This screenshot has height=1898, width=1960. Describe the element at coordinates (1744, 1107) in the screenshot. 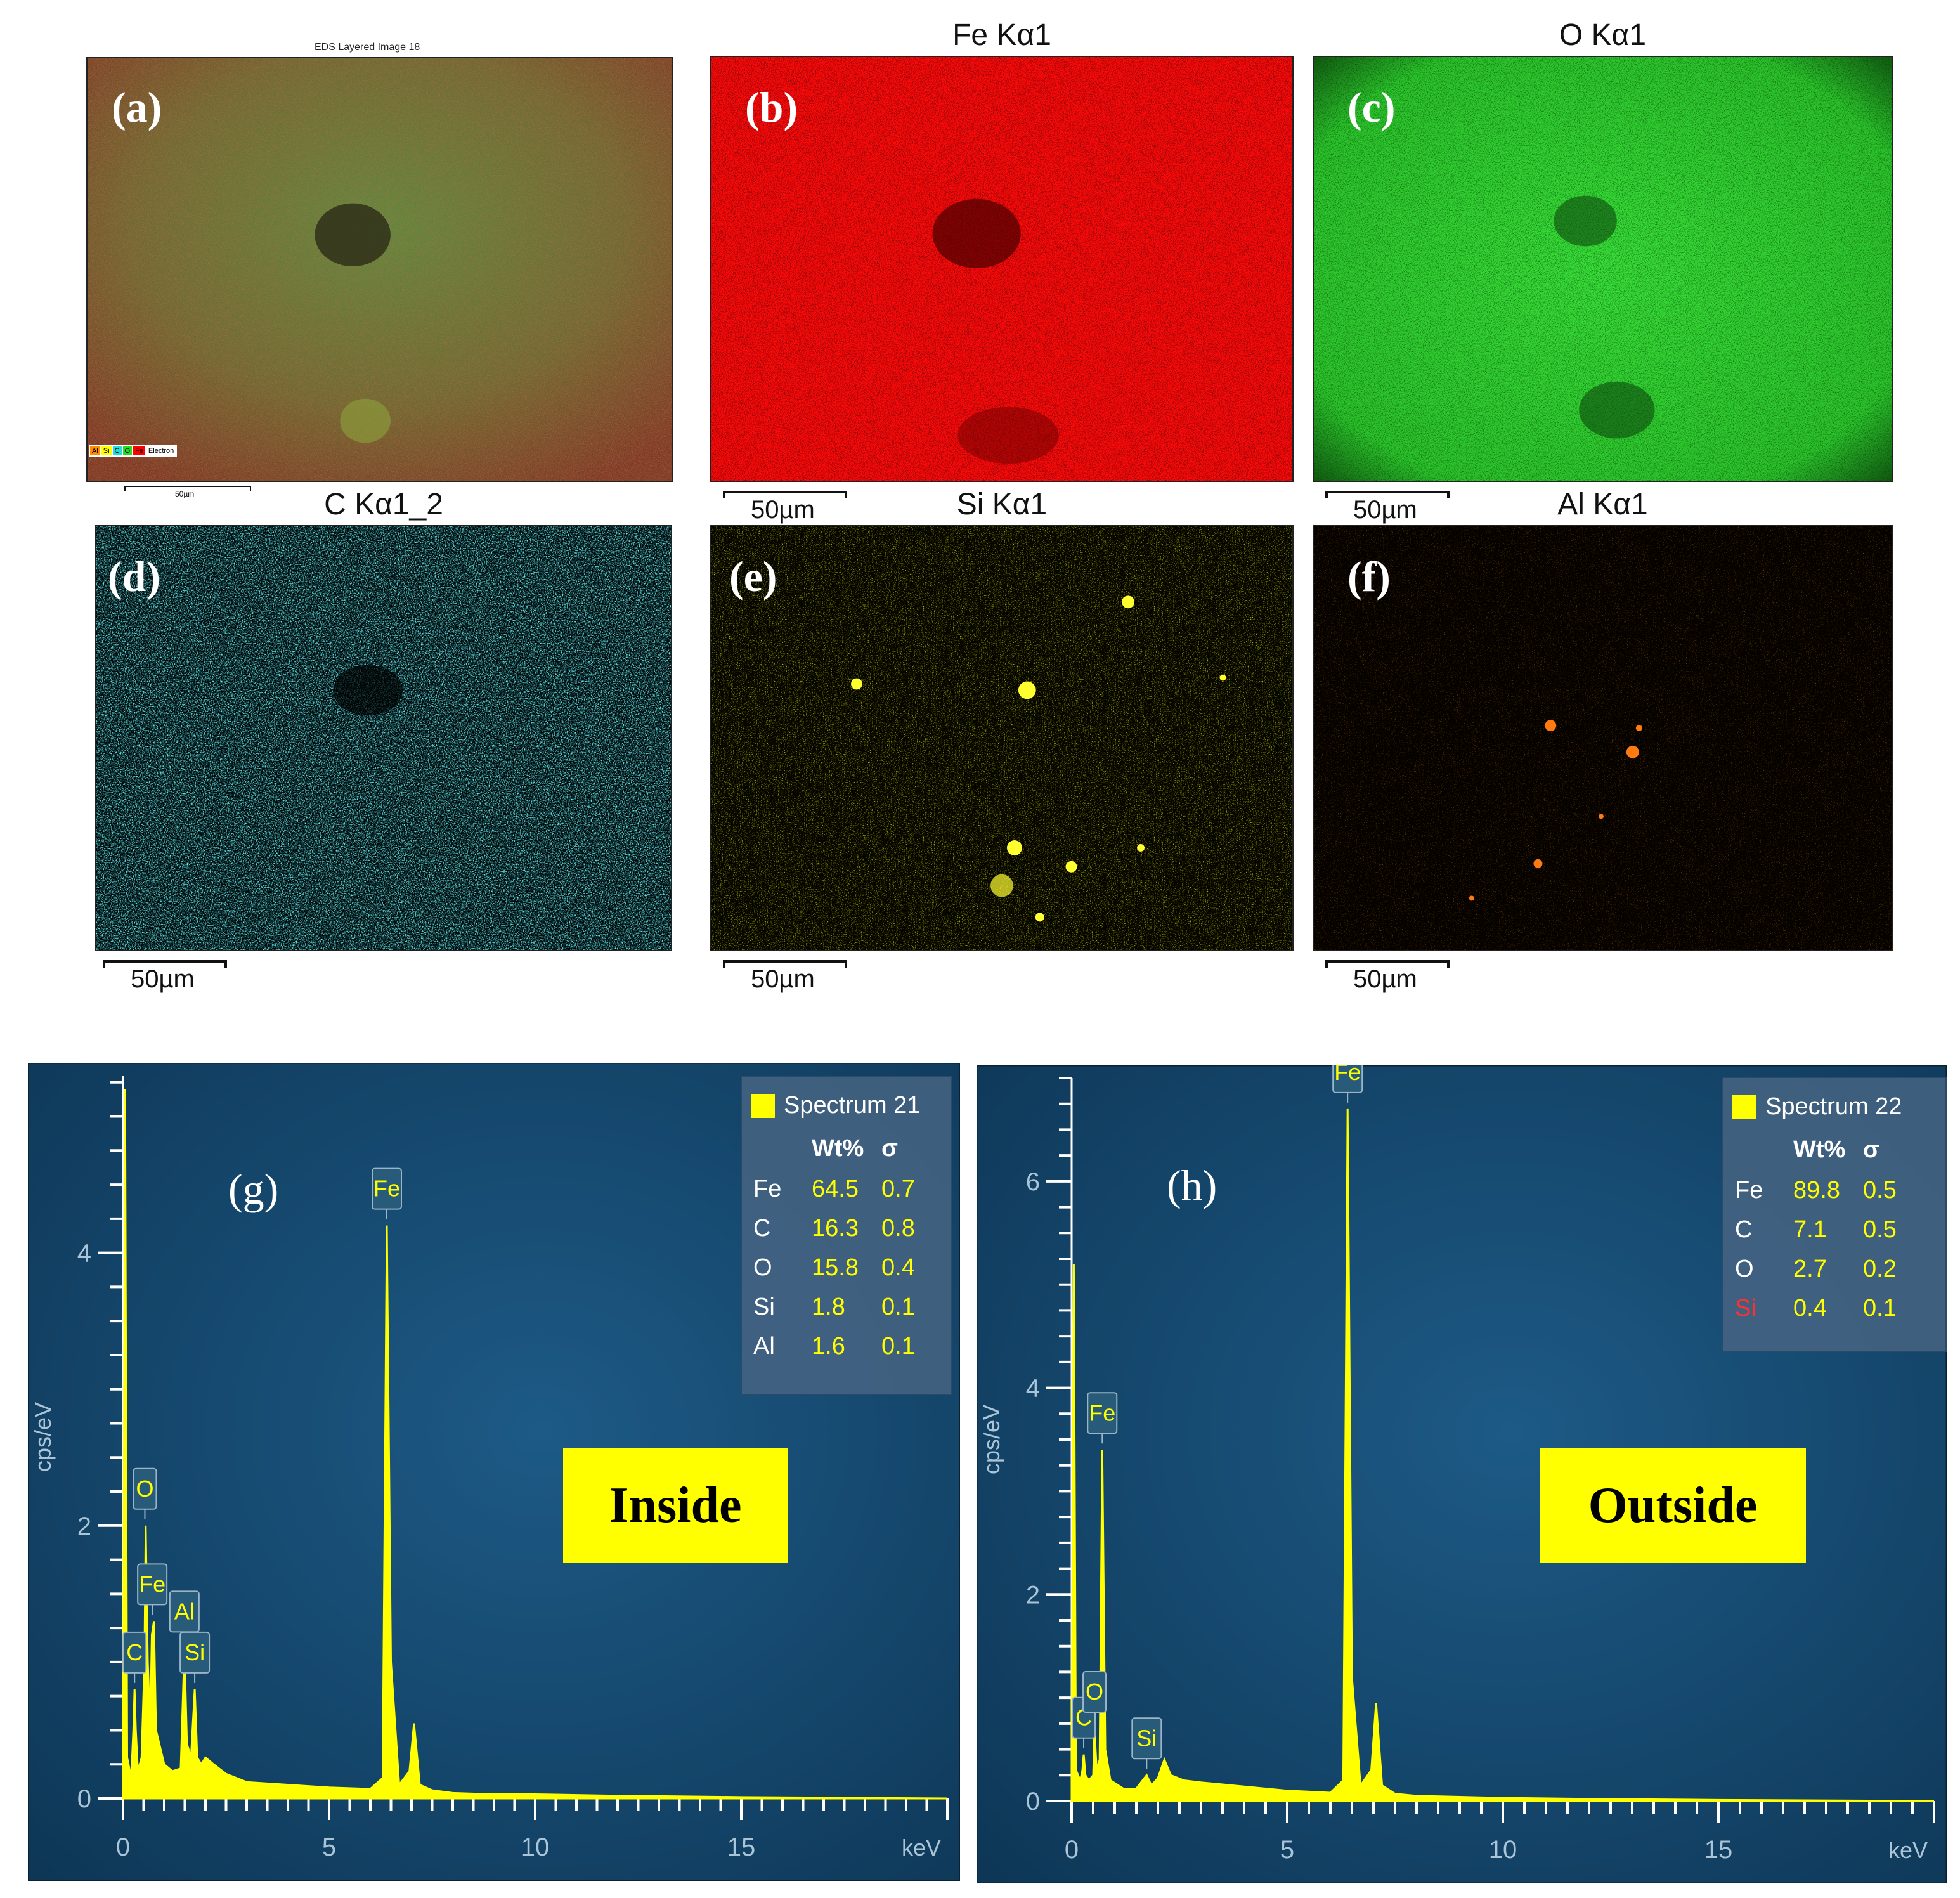

I see `spectrum-swatch-h` at that location.